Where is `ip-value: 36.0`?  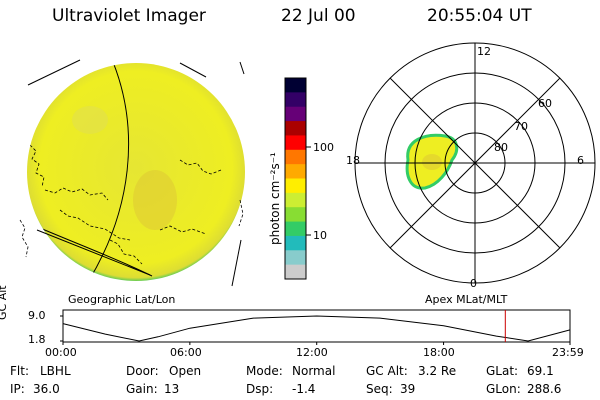 ip-value: 36.0 is located at coordinates (46, 389).